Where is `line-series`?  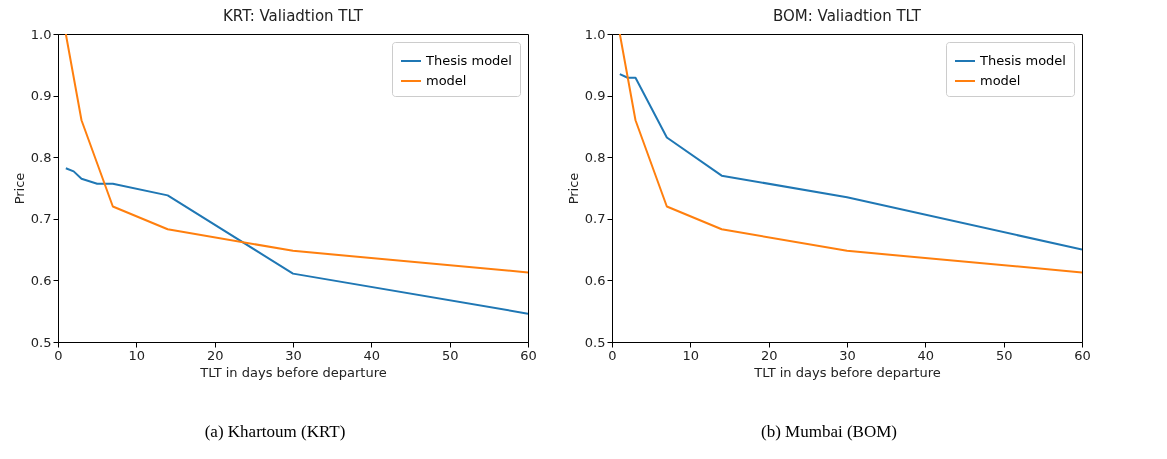 line-series is located at coordinates (296, 241).